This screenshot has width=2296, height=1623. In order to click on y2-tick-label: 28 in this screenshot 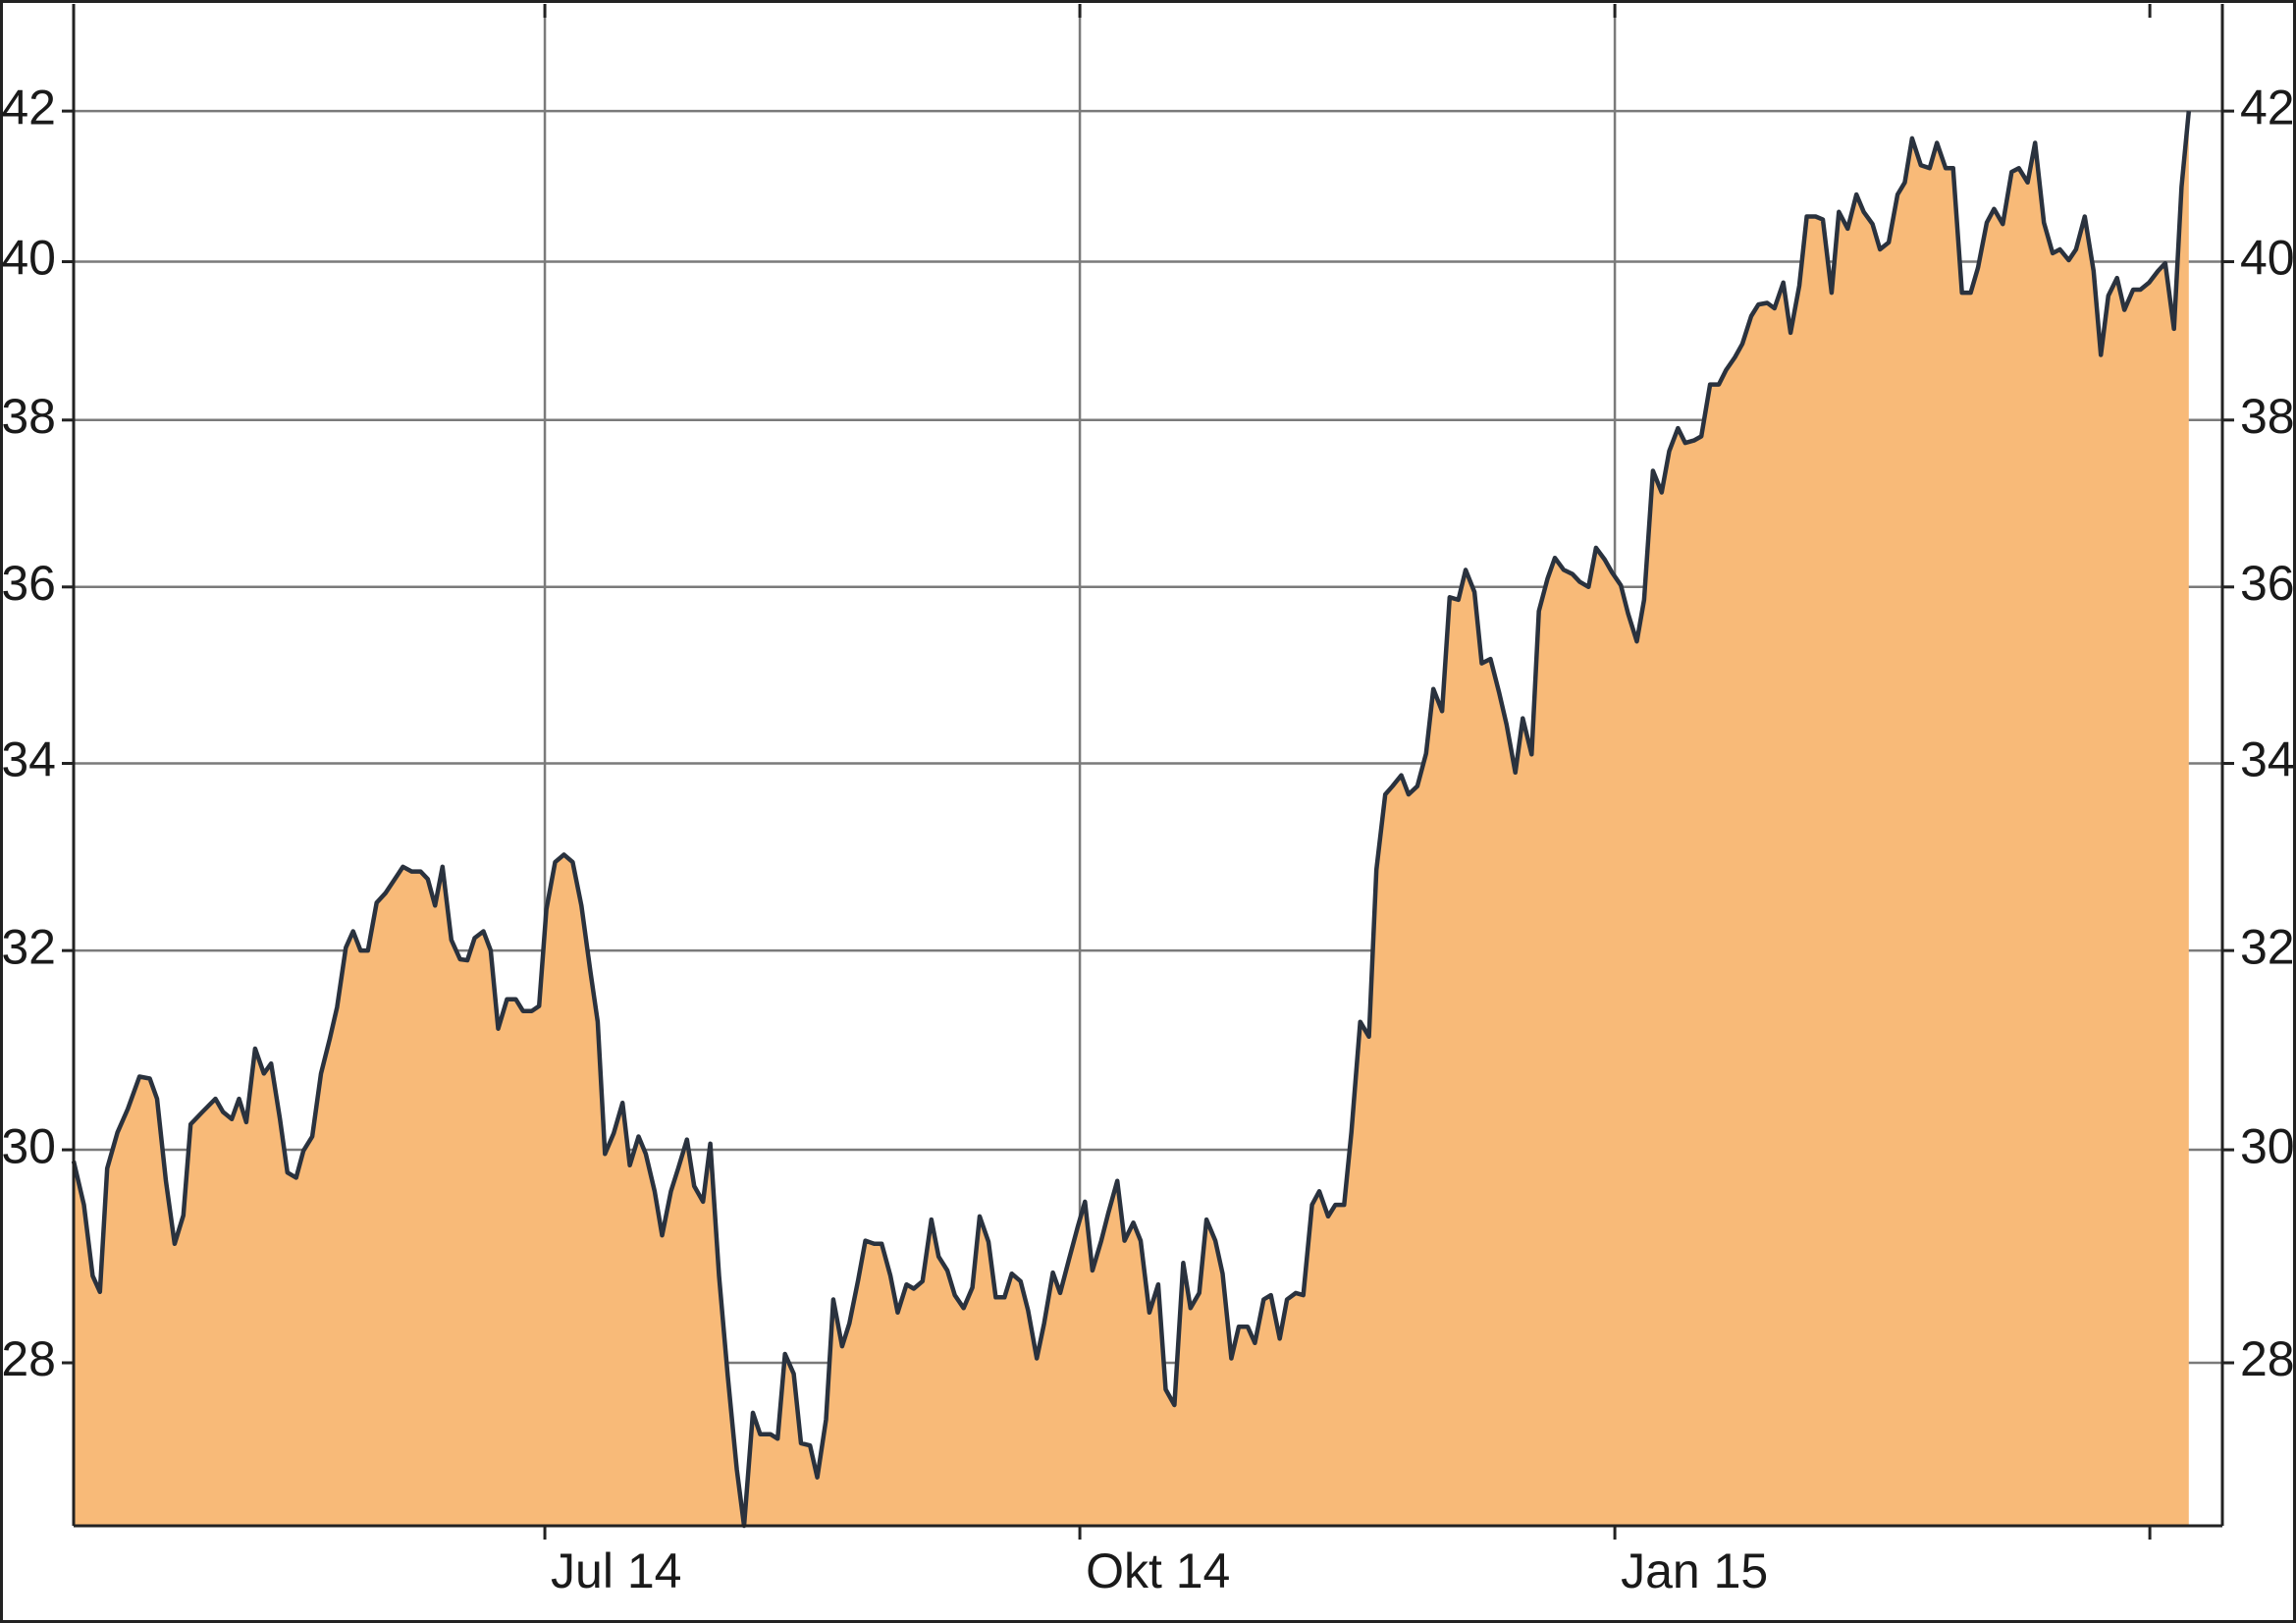, I will do `click(2267, 1358)`.